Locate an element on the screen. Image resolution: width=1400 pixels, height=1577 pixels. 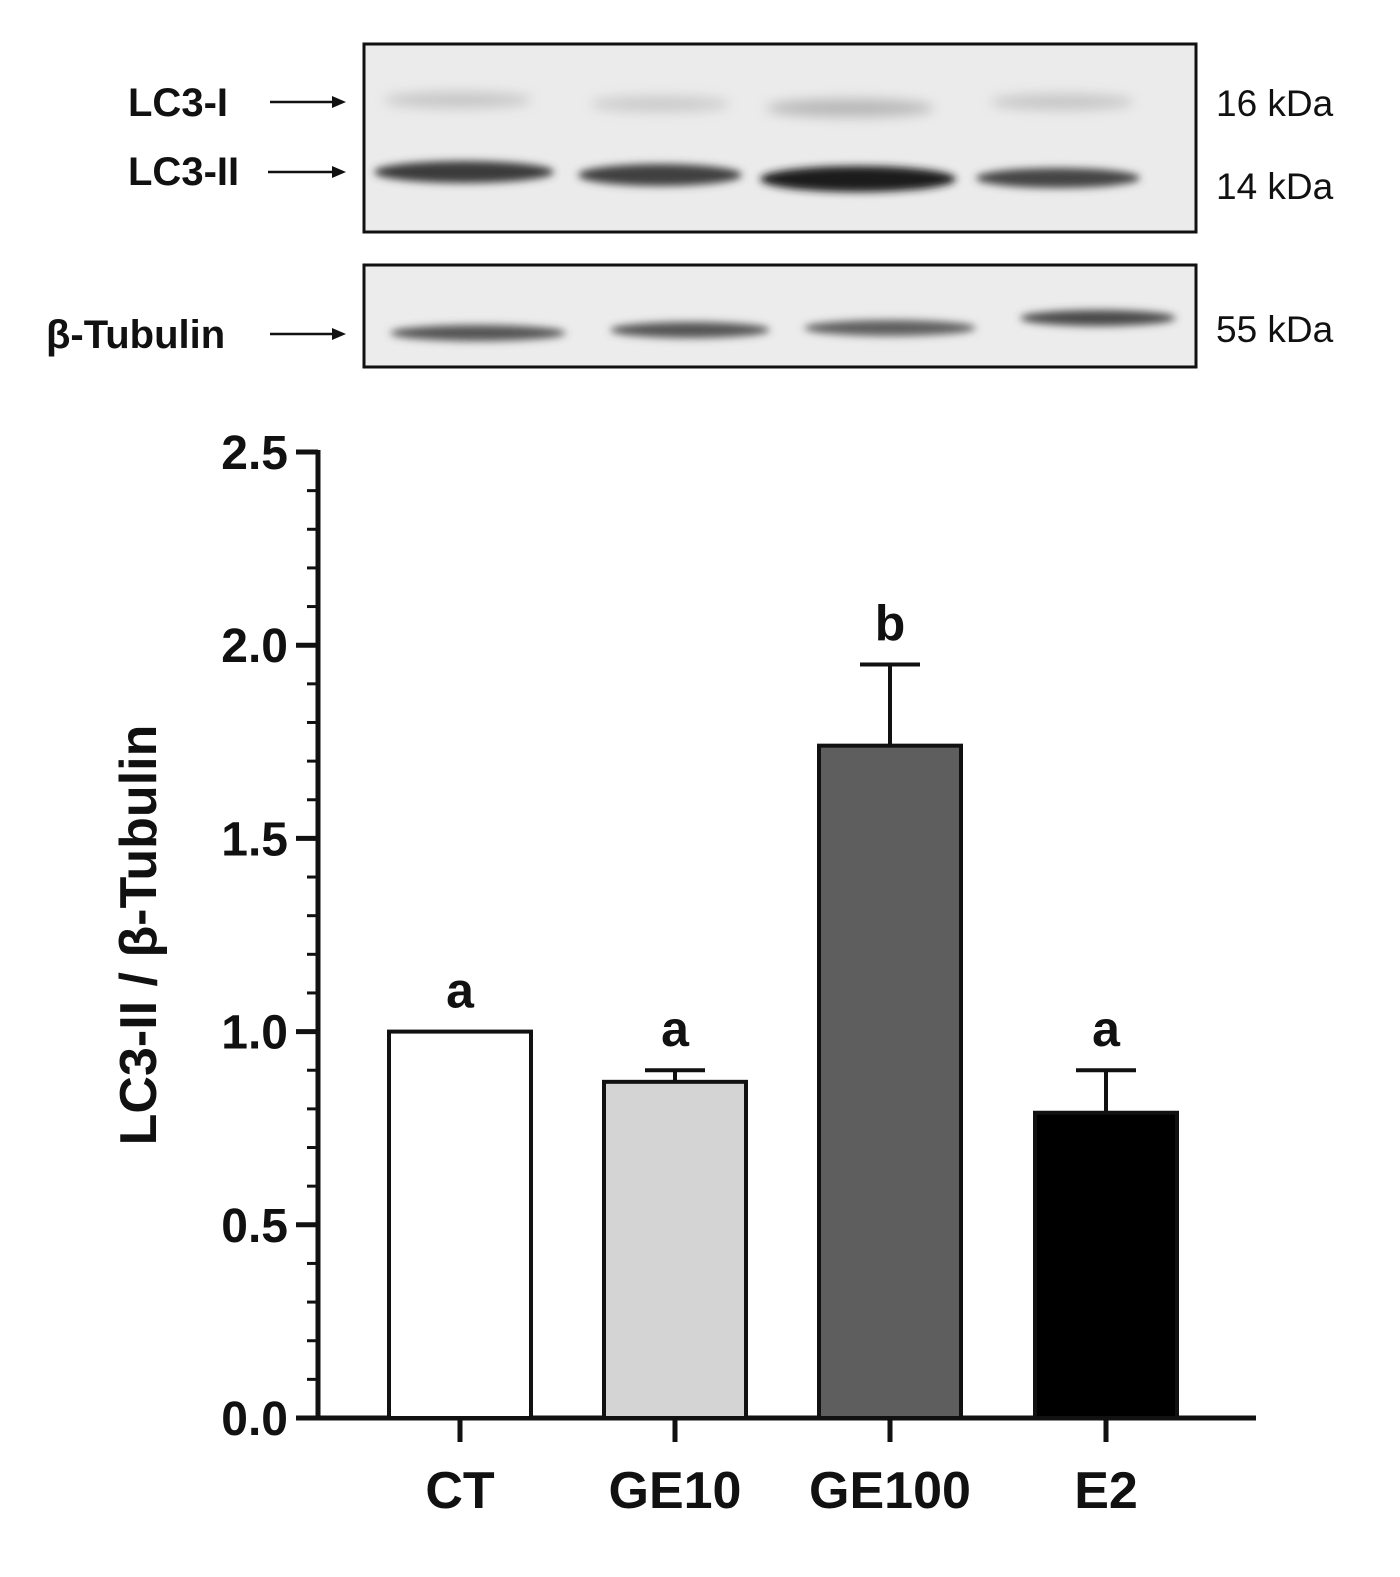
tubulin-blot-panel is located at coordinates (780, 316).